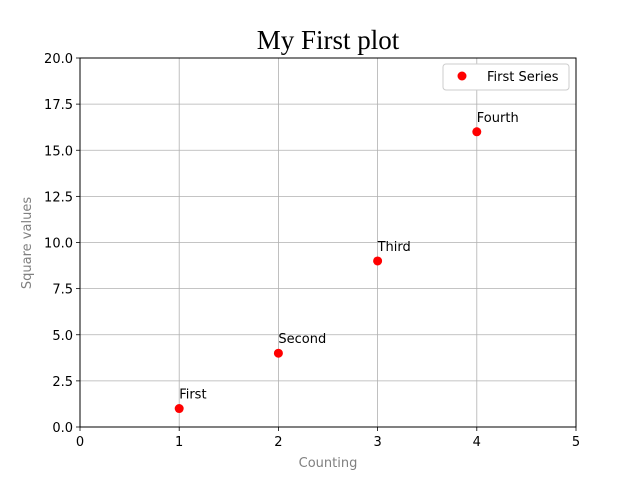 The height and width of the screenshot is (480, 640). I want to click on x-tick-label: 3, so click(377, 442).